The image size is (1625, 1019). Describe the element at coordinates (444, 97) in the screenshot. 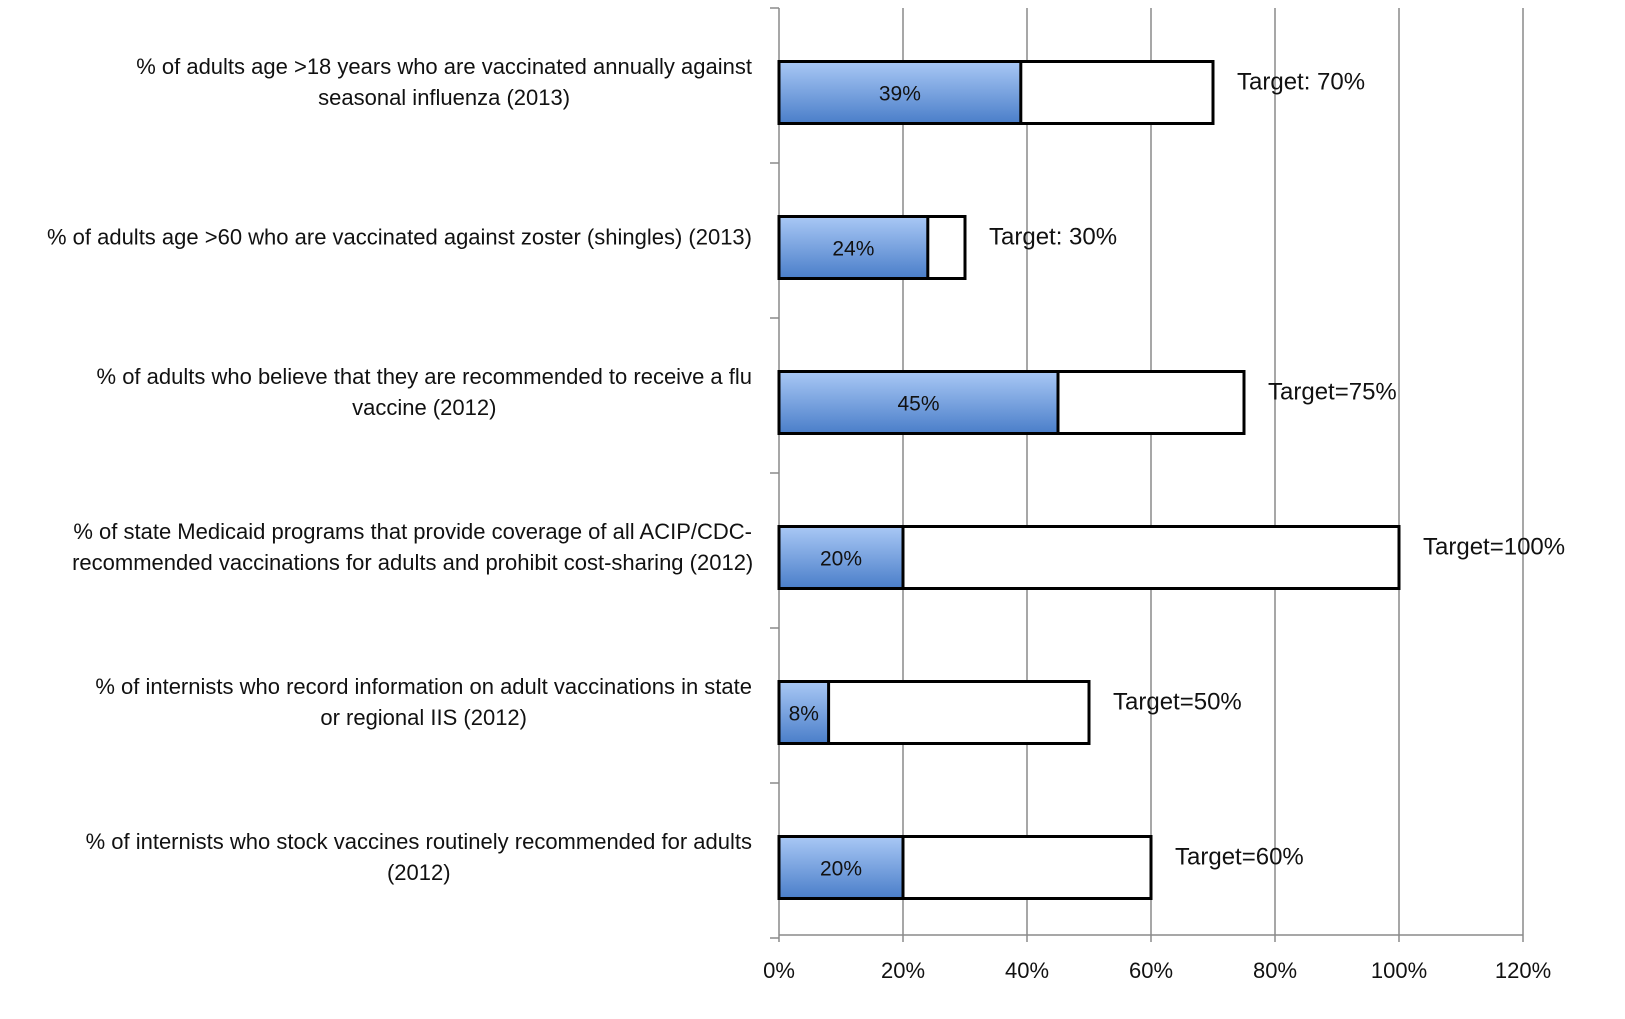

I see `category-label: seasonal influenza (2013)` at that location.